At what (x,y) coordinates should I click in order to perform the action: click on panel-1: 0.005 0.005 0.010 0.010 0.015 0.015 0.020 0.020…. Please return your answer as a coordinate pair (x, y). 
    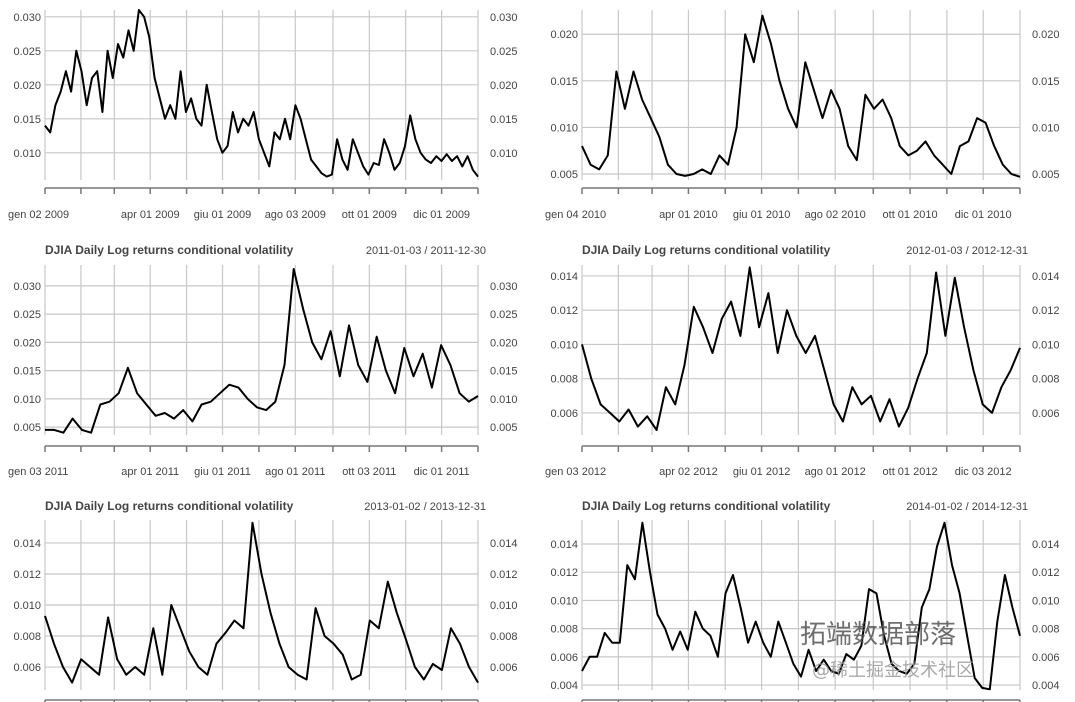
    Looking at the image, I should click on (802, 115).